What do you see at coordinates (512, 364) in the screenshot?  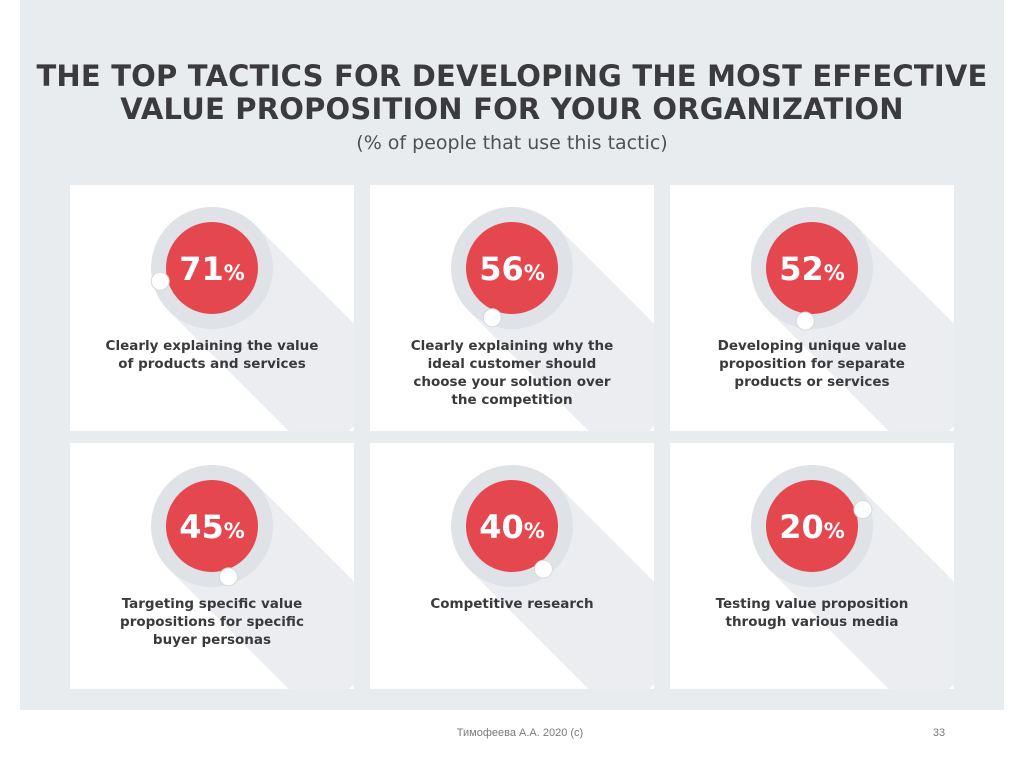 I see `tactic-label-line: ideal customer should` at bounding box center [512, 364].